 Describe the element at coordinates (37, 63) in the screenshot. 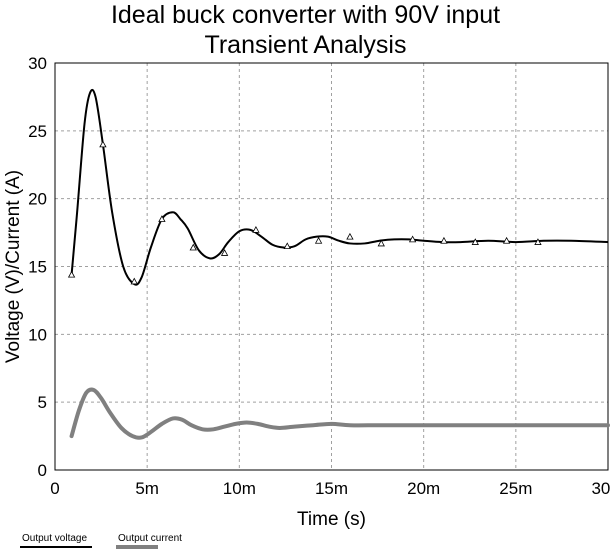

I see `y-tick-label: 30` at that location.